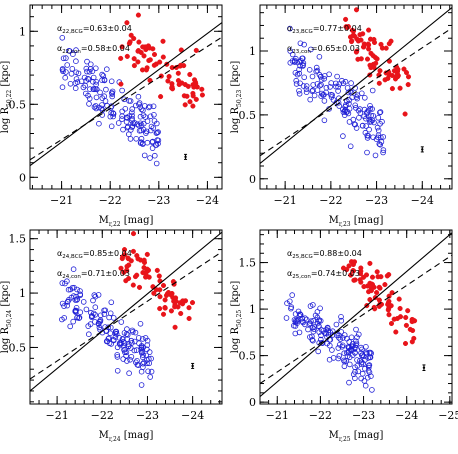  Describe the element at coordinates (422, 200) in the screenshot. I see `x-tick-label: −24` at that location.